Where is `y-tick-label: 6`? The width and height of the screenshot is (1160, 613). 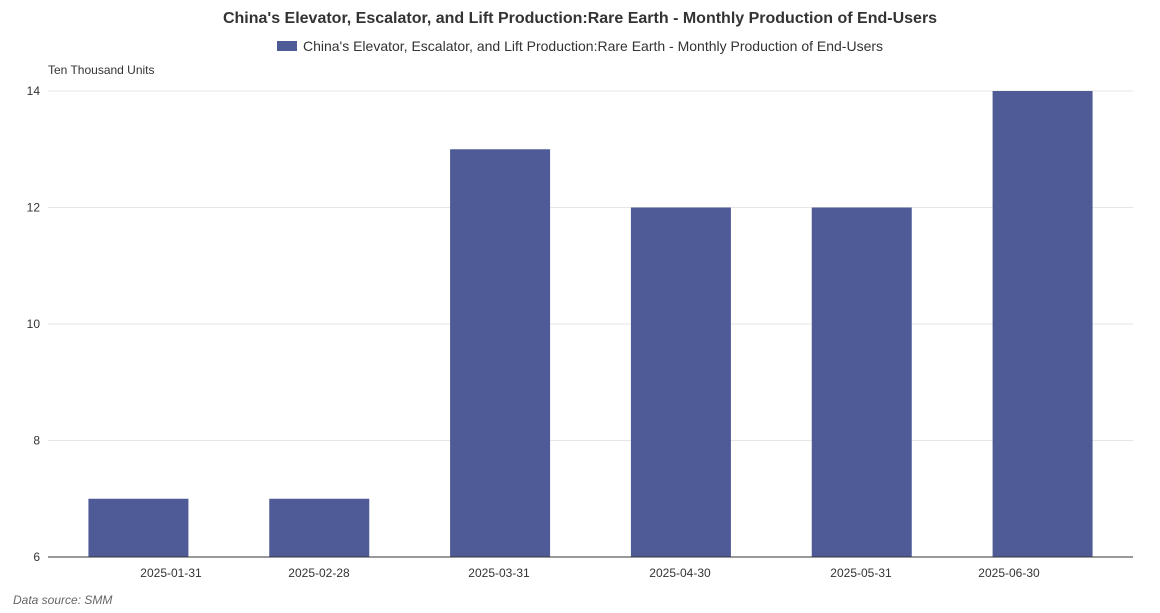
y-tick-label: 6 is located at coordinates (36, 557).